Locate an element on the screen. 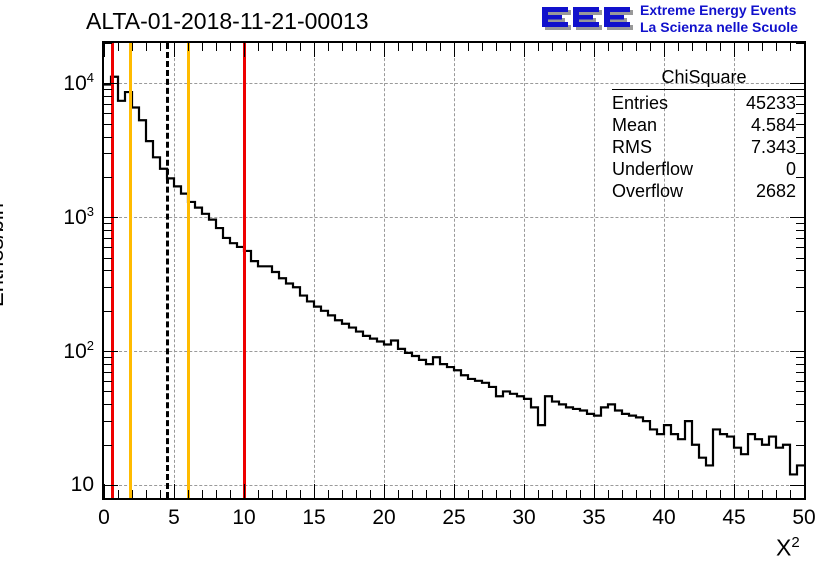 The image size is (836, 572). y-tick-label: 10² is located at coordinates (78, 351).